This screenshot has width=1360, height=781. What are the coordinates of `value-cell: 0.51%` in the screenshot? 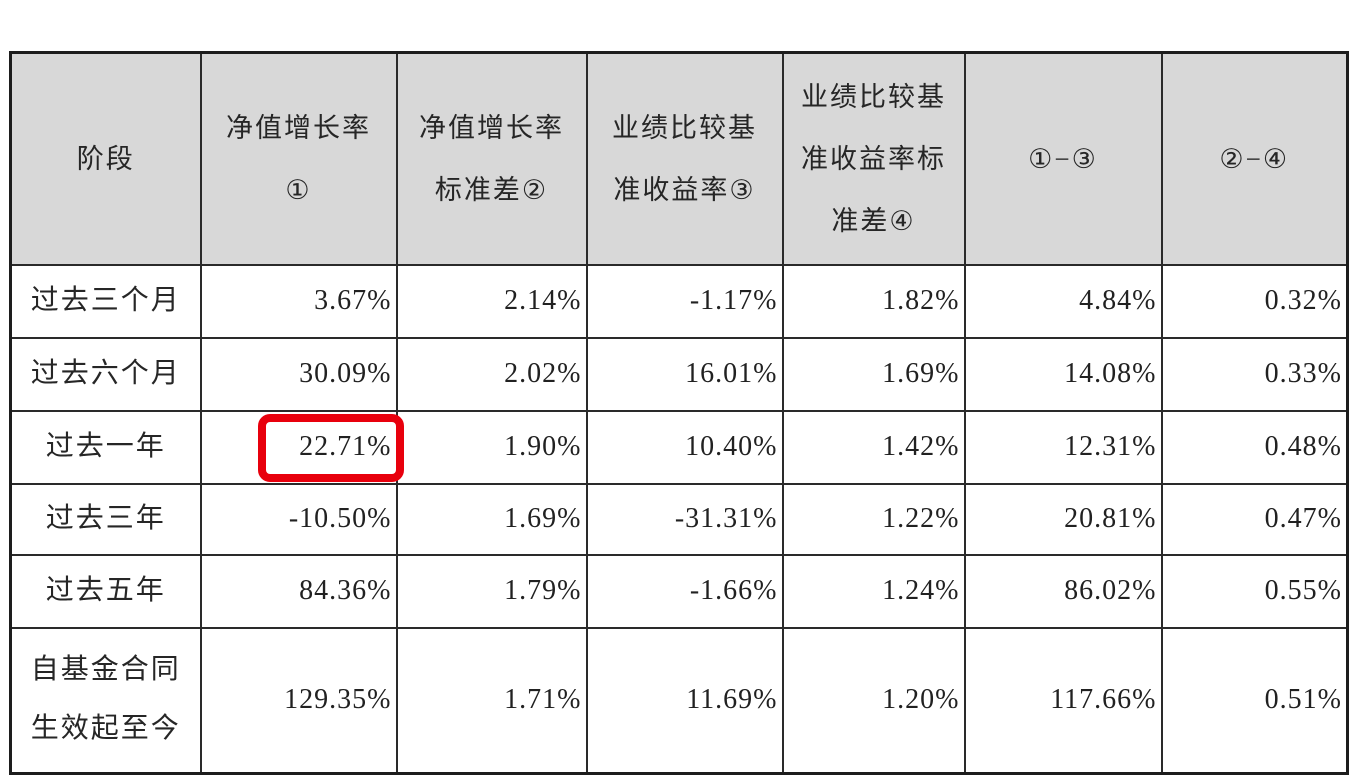 It's located at (1254, 700).